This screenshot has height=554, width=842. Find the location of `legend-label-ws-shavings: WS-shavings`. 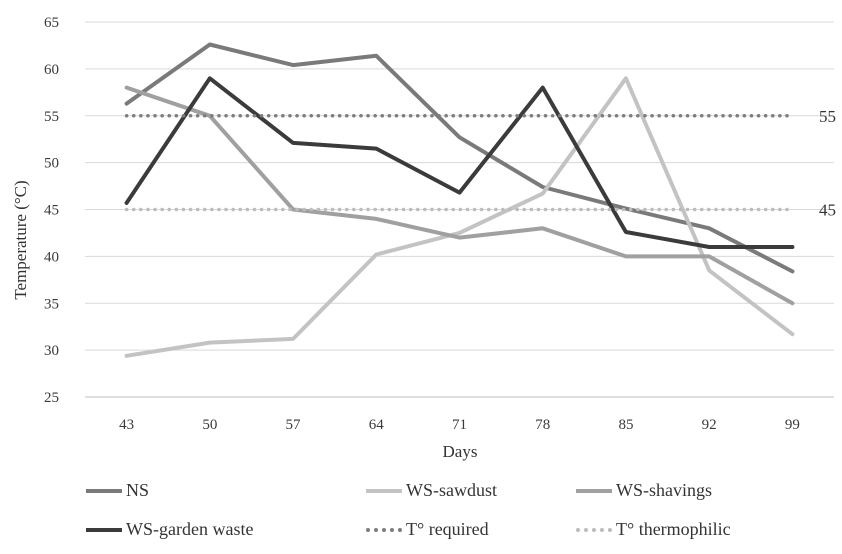

legend-label-ws-shavings: WS-shavings is located at coordinates (664, 490).